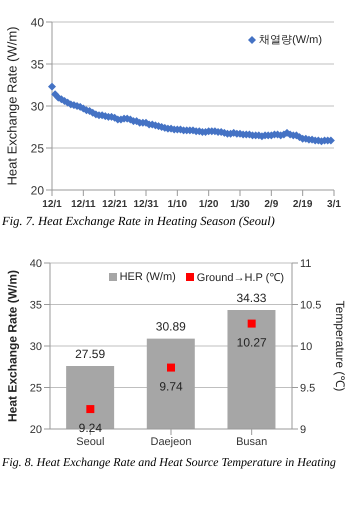 This screenshot has width=348, height=514. I want to click on x-tick-label: 3/1, so click(334, 204).